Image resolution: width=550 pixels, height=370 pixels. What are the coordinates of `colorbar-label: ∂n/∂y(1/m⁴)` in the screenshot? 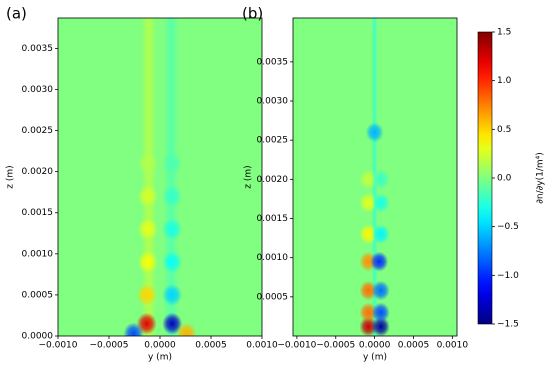 It's located at (541, 178).